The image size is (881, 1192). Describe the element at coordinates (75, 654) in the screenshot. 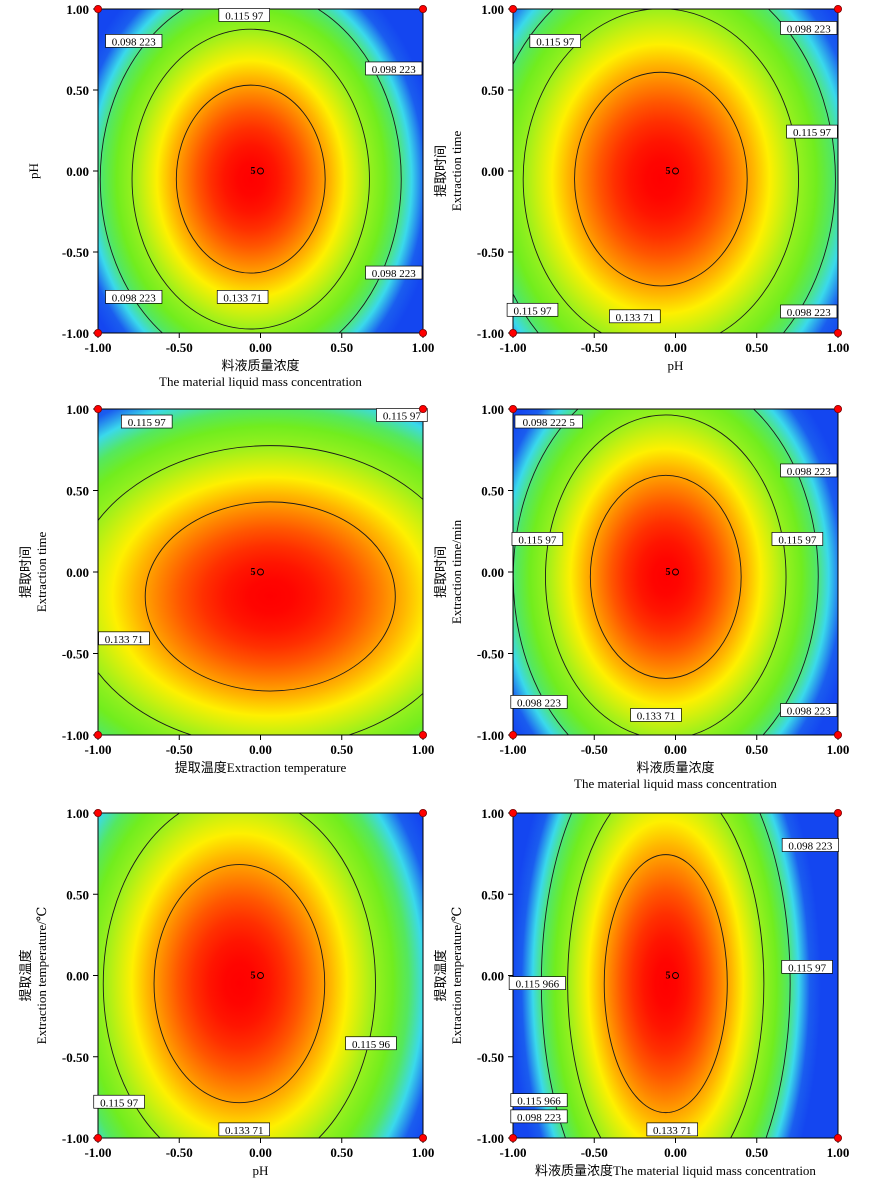

I see `y-tick-label: -0.50` at that location.